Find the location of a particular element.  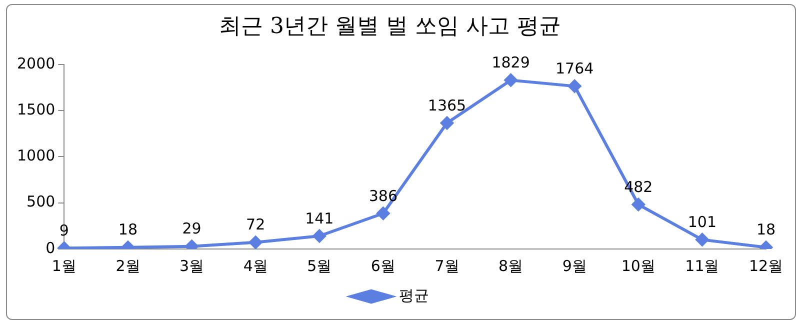

chart-title: 최근 3년간 월별 벌 쏘임 사고 평균 is located at coordinates (390, 26).